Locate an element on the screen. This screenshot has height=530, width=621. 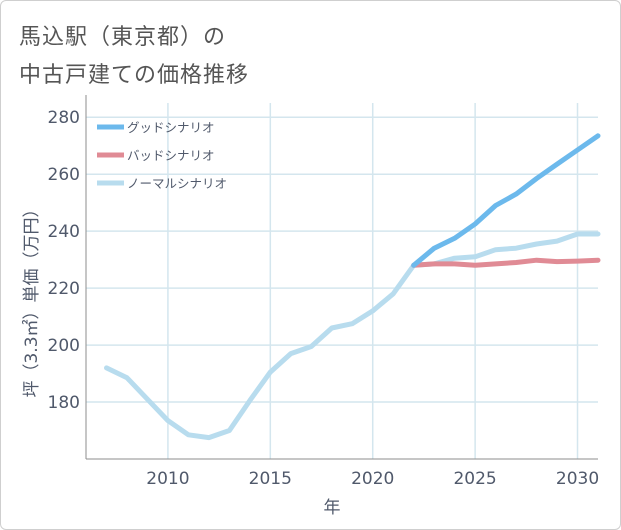
legend-label-0: グッドシナリオ is located at coordinates (171, 127).